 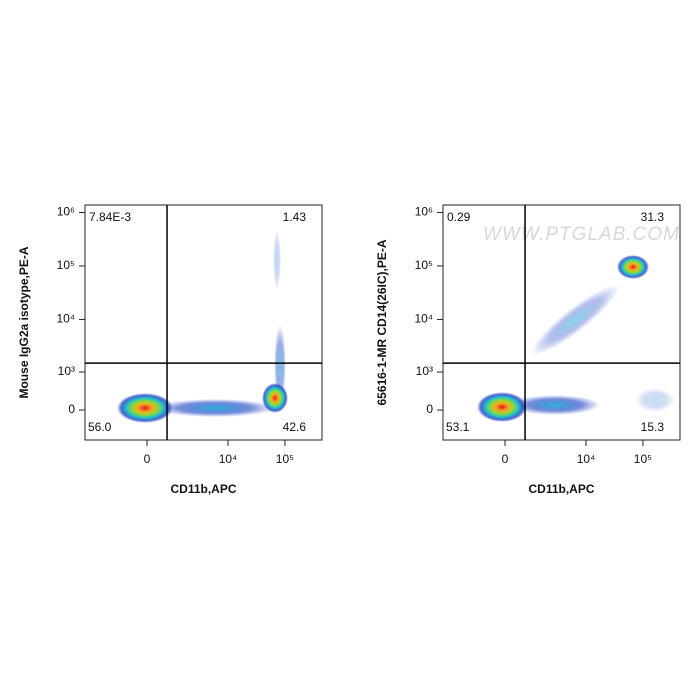 What do you see at coordinates (581, 234) in the screenshot?
I see `watermark: WWW.PTGLAB.COM` at bounding box center [581, 234].